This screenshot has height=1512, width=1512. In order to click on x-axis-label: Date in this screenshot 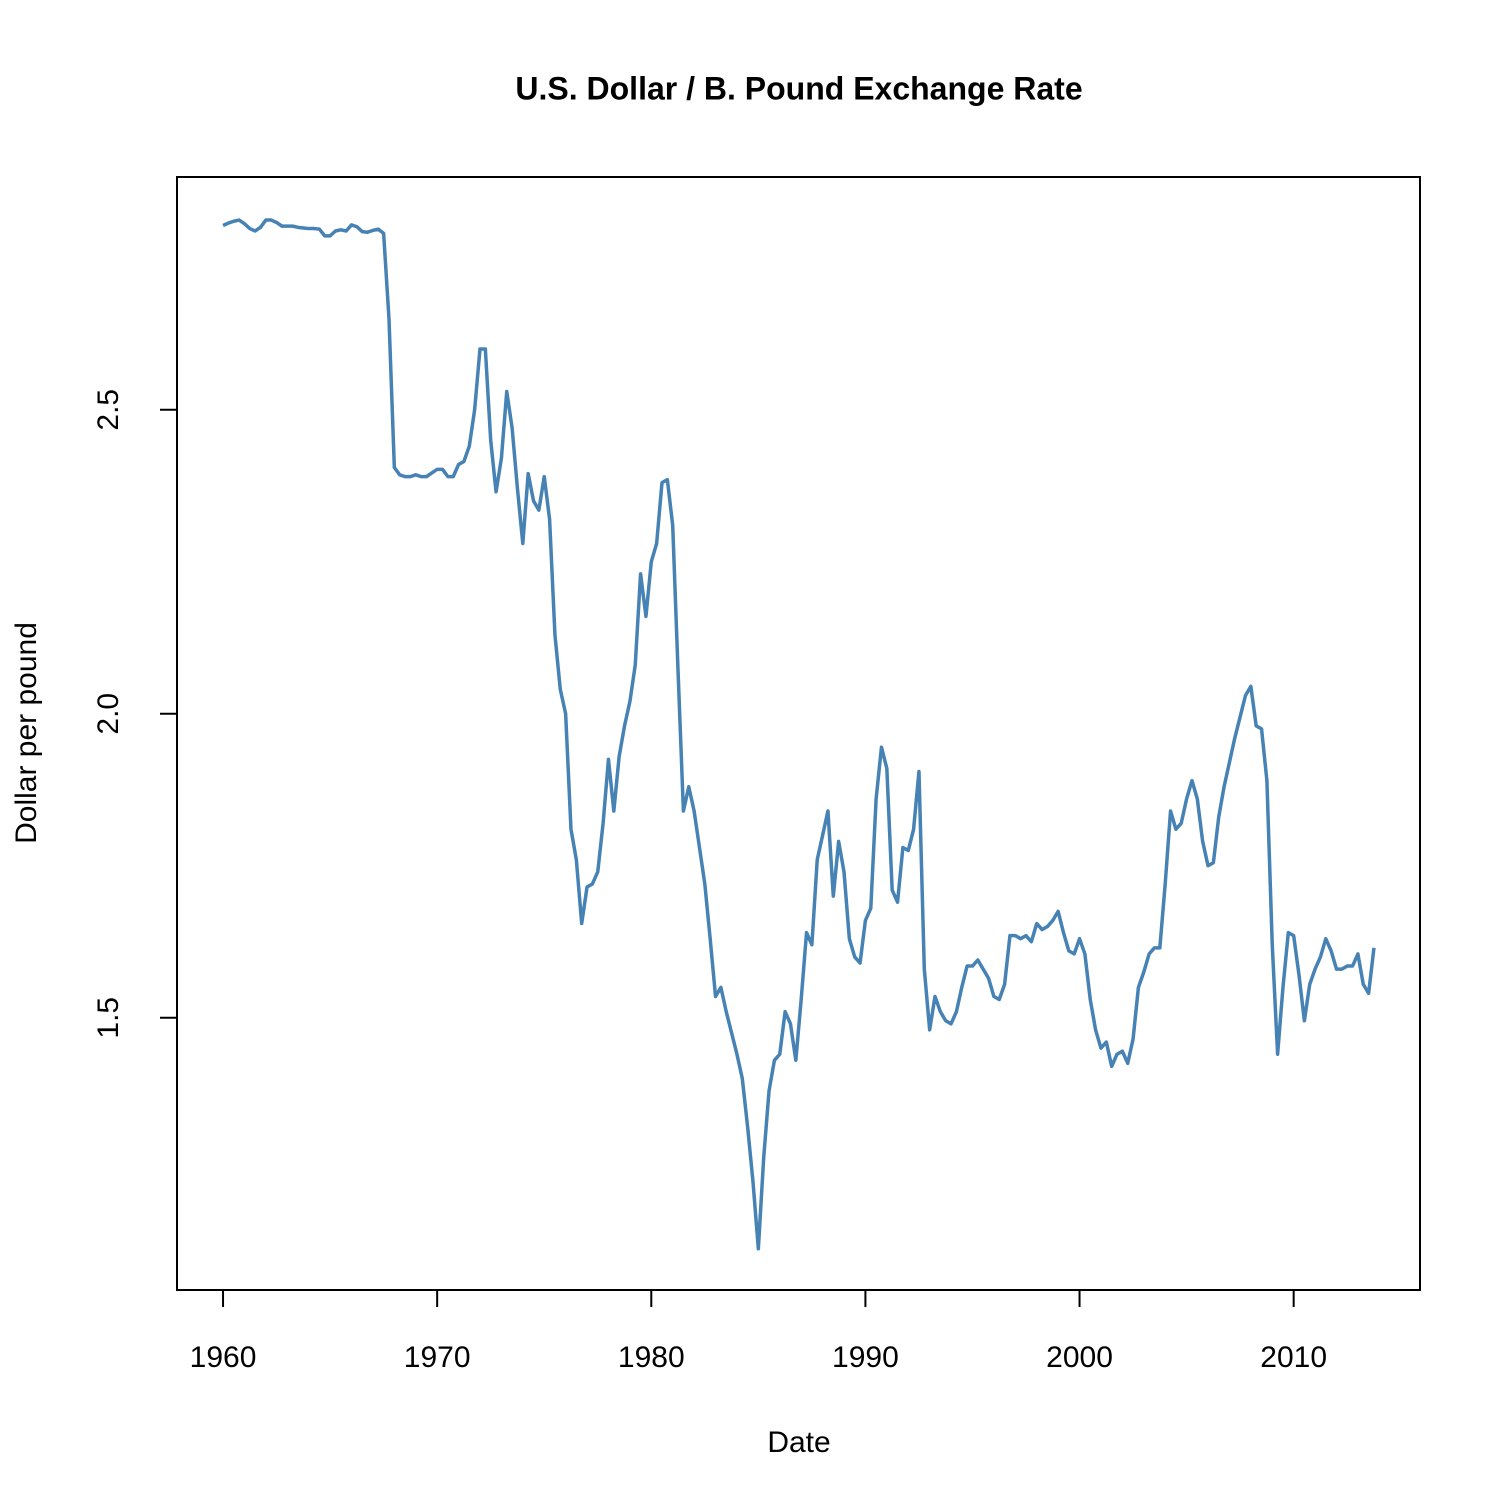, I will do `click(798, 1442)`.